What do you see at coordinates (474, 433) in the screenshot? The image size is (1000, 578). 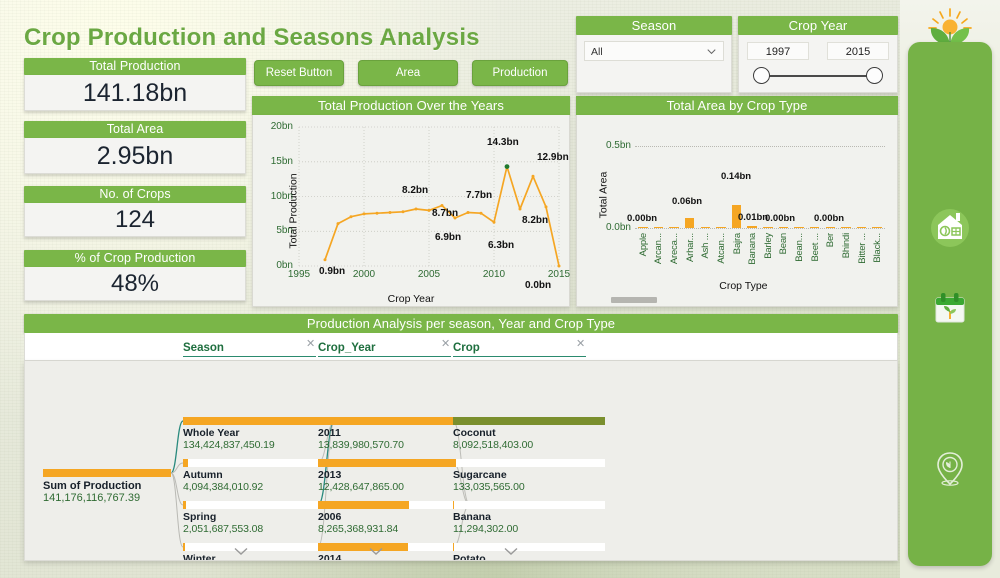 I see `tree-node-name: Coconut` at bounding box center [474, 433].